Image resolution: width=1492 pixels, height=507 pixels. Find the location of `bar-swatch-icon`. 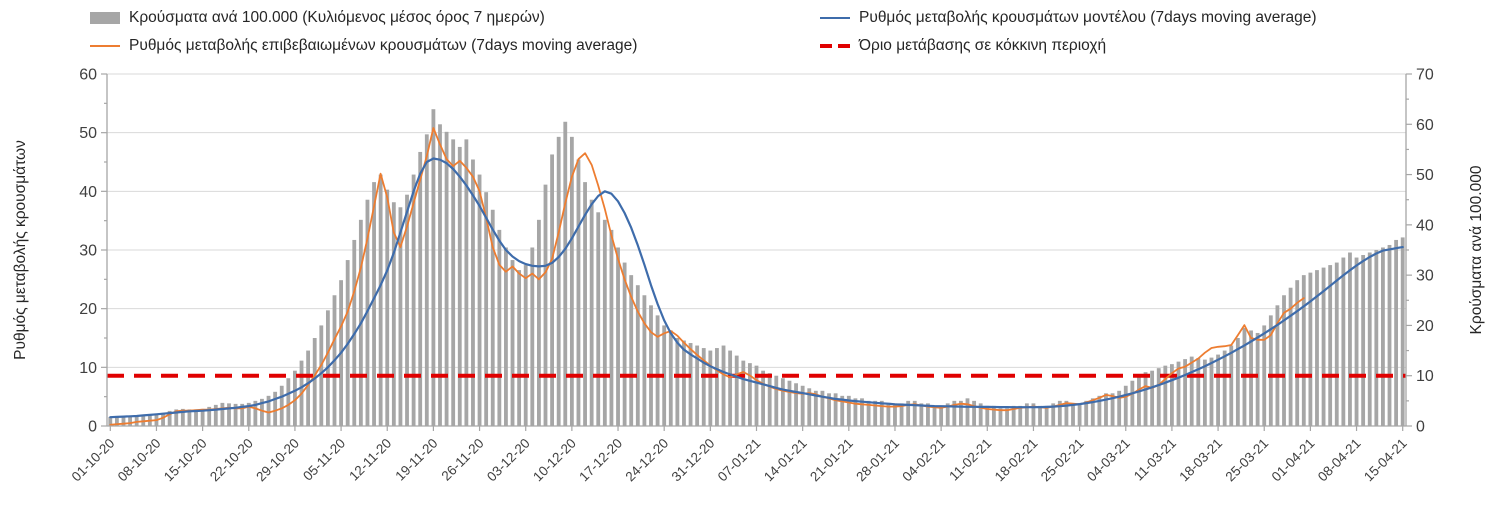

bar-swatch-icon is located at coordinates (105, 17).